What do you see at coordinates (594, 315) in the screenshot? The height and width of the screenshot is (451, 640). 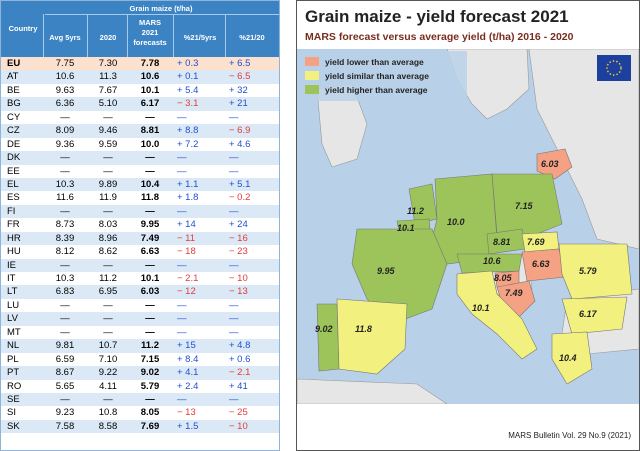 I see `country-bg` at bounding box center [594, 315].